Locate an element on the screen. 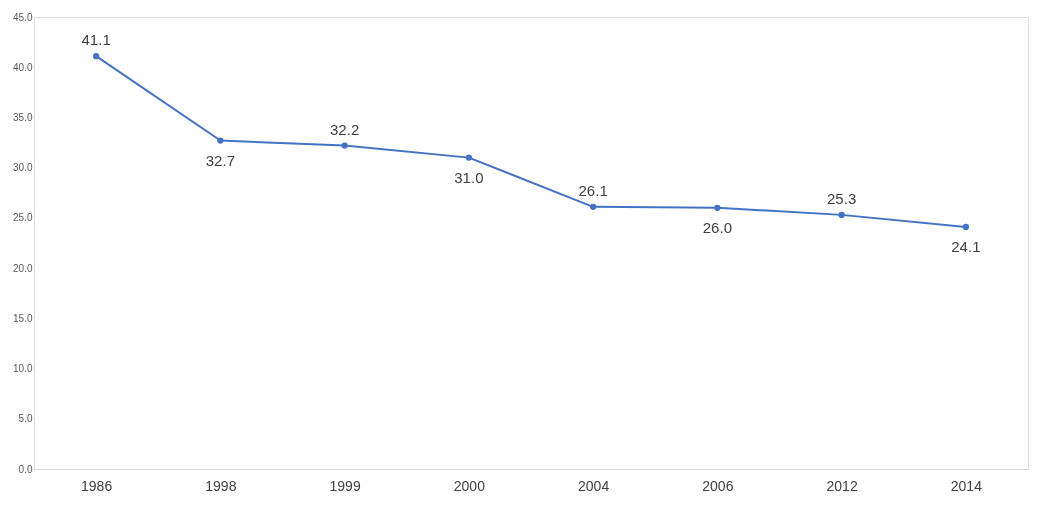 The image size is (1062, 528). x-tick-label: 1986 is located at coordinates (97, 485).